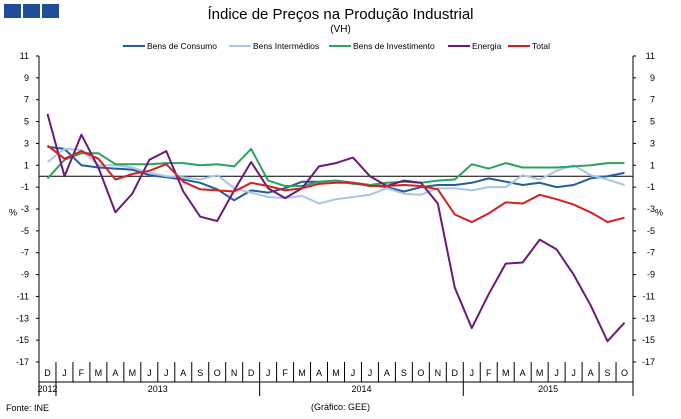 The width and height of the screenshot is (681, 419). What do you see at coordinates (340, 407) in the screenshot?
I see `chart-credit: (Gráfico: GEE)` at bounding box center [340, 407].